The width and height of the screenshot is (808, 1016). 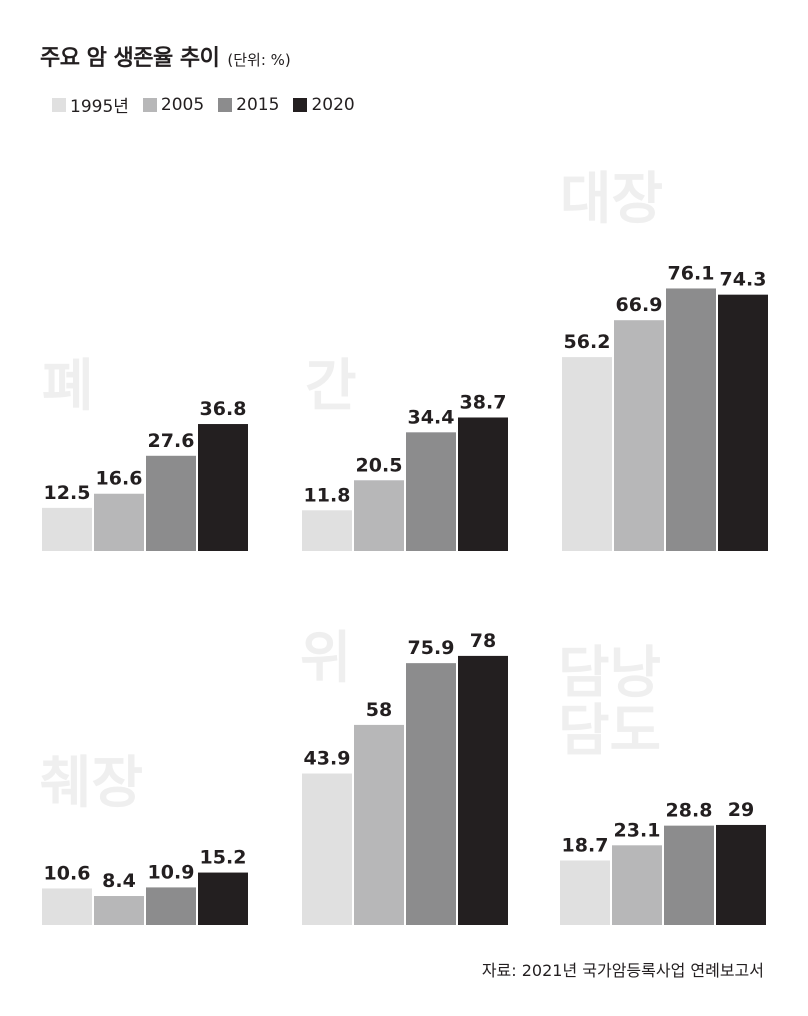 I want to click on value-label: 28.8, so click(x=689, y=811).